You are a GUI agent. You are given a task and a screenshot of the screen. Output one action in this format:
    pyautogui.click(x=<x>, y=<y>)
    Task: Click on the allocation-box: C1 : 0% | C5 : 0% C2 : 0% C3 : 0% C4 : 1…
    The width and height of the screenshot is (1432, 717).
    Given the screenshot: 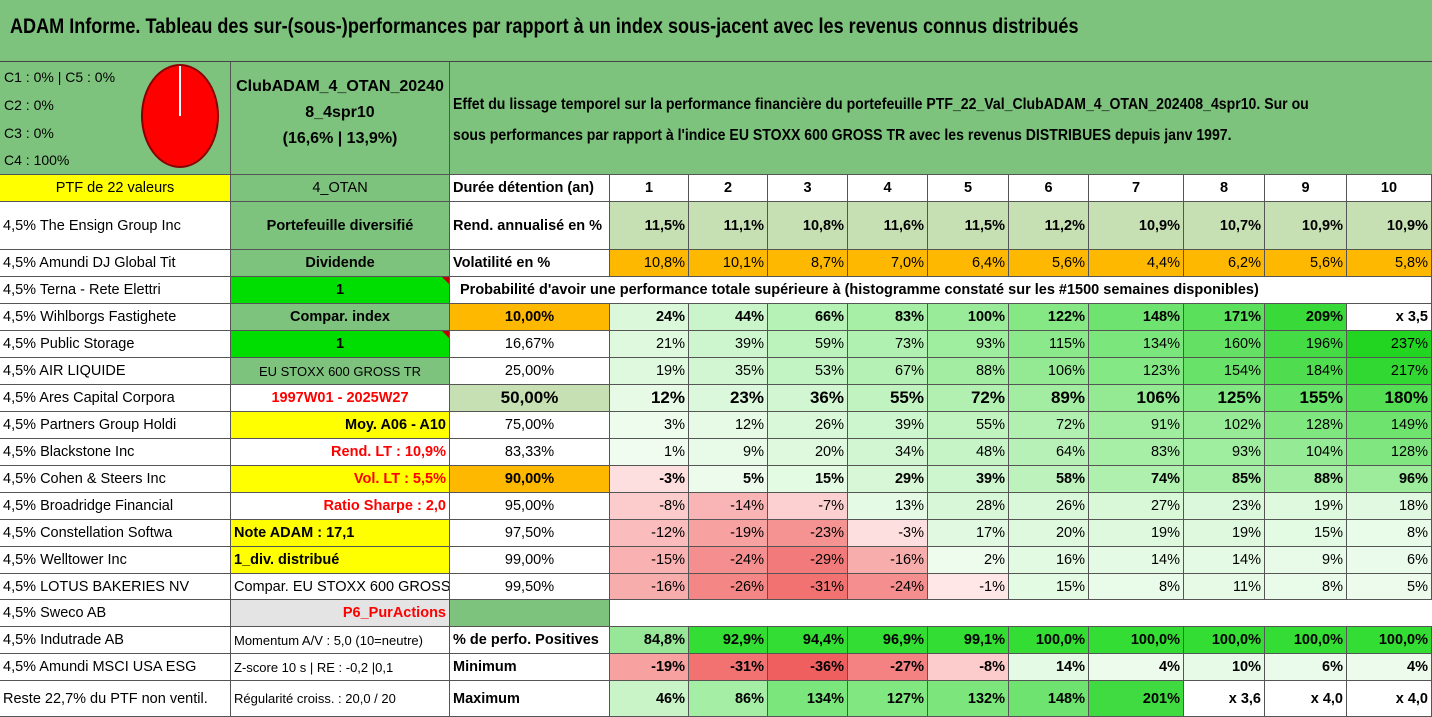 What is the action you would take?
    pyautogui.click(x=115, y=118)
    